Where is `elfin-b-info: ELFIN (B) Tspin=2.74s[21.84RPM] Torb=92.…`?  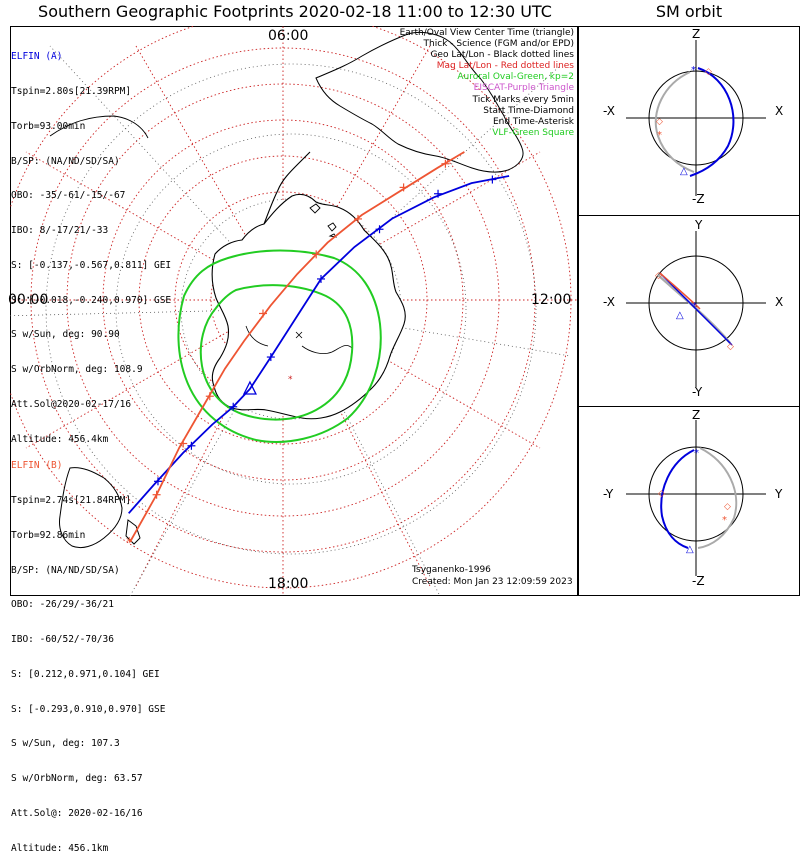 elfin-b-info: ELFIN (B) Tspin=2.74s[21.84RPM] Torb=92.… is located at coordinates (88, 651).